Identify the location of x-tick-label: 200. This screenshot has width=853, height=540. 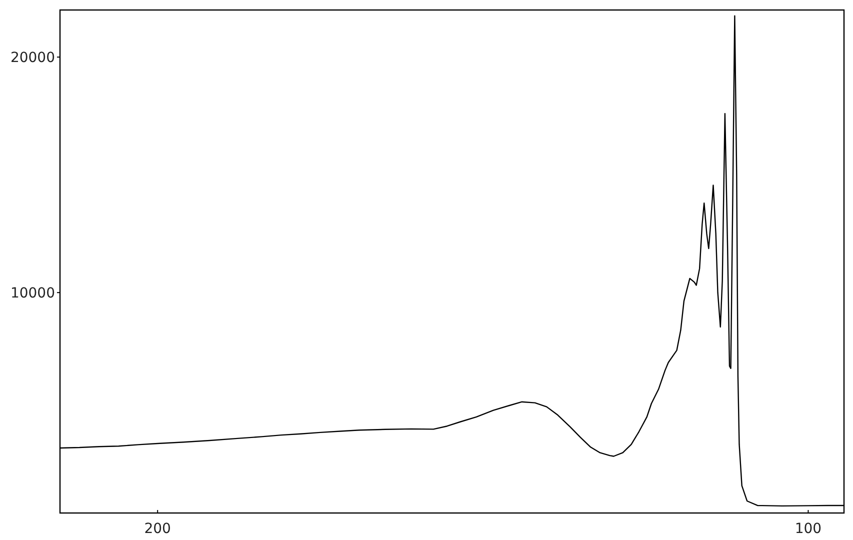
(157, 529).